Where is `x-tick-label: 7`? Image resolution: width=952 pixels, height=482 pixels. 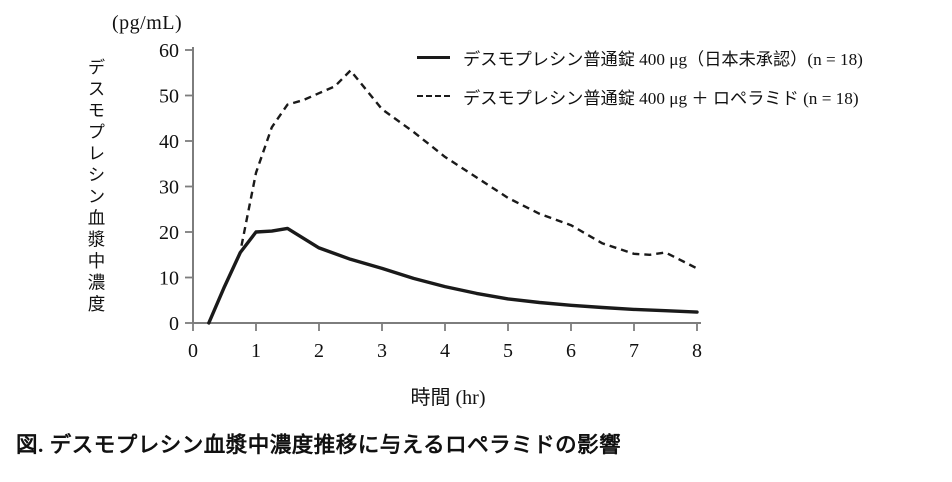 x-tick-label: 7 is located at coordinates (634, 351).